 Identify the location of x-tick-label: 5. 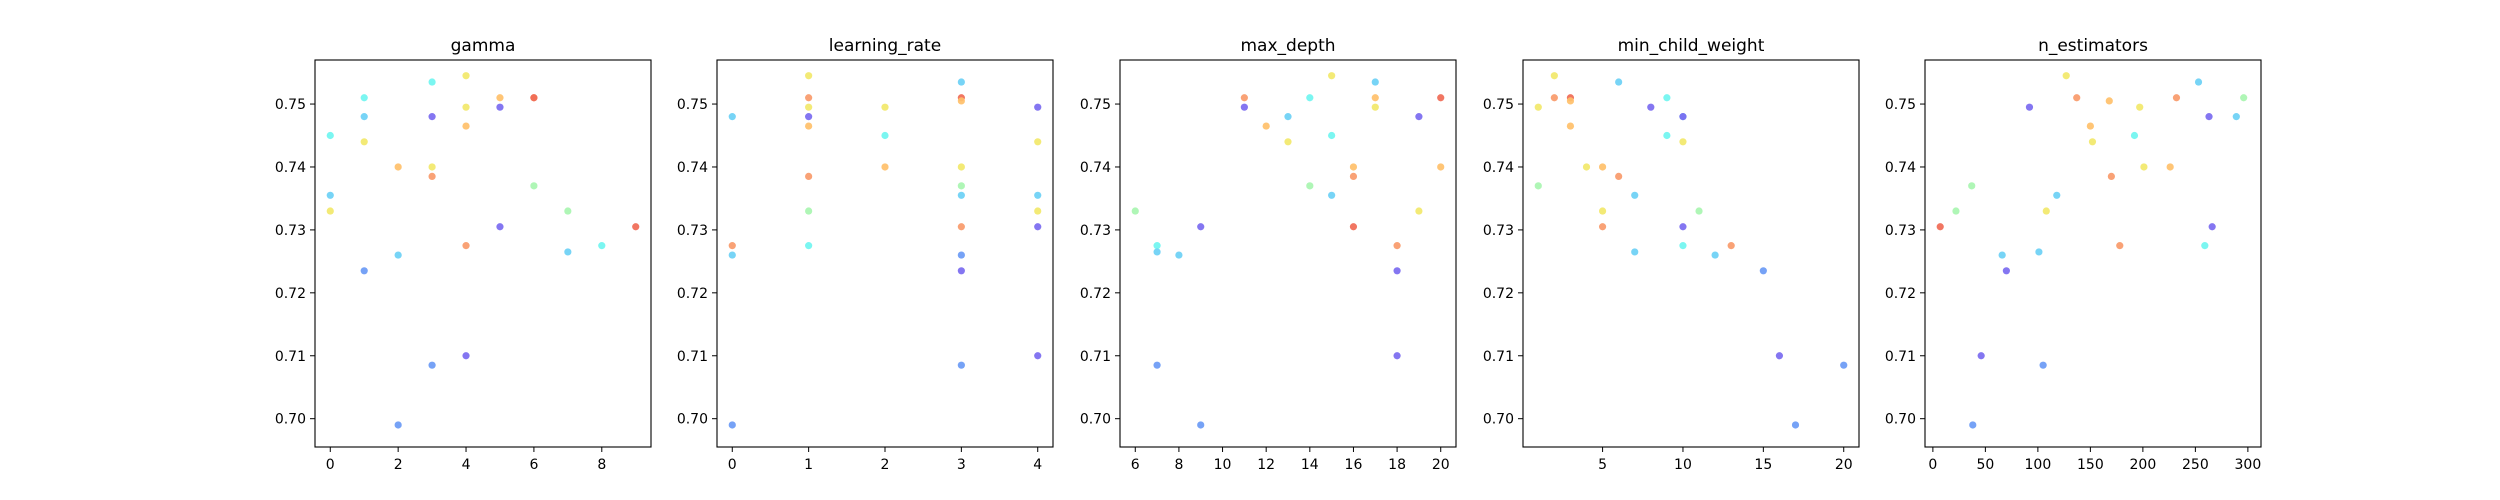
(1602, 465).